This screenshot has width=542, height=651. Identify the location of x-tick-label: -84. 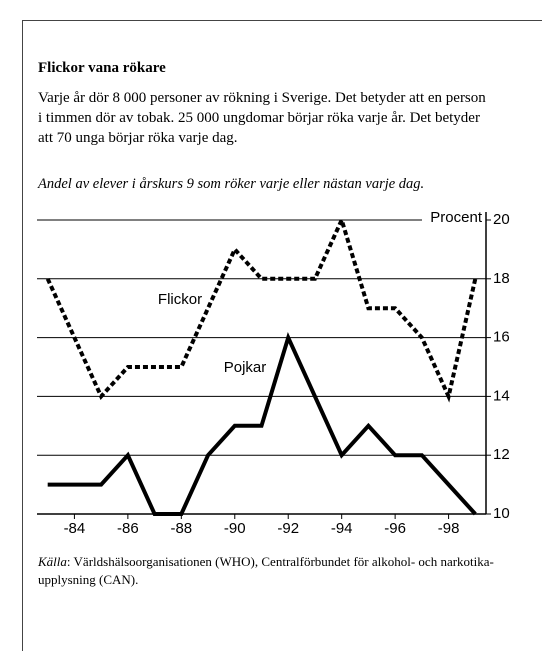
(75, 528).